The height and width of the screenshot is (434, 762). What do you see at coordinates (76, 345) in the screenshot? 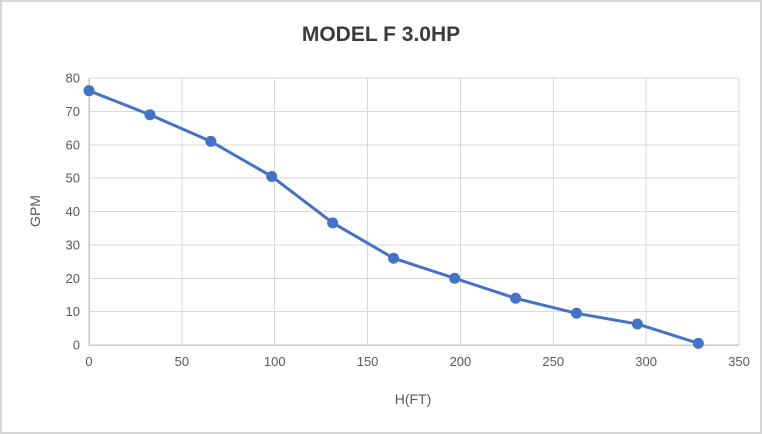
I see `y-tick-label: 0` at bounding box center [76, 345].